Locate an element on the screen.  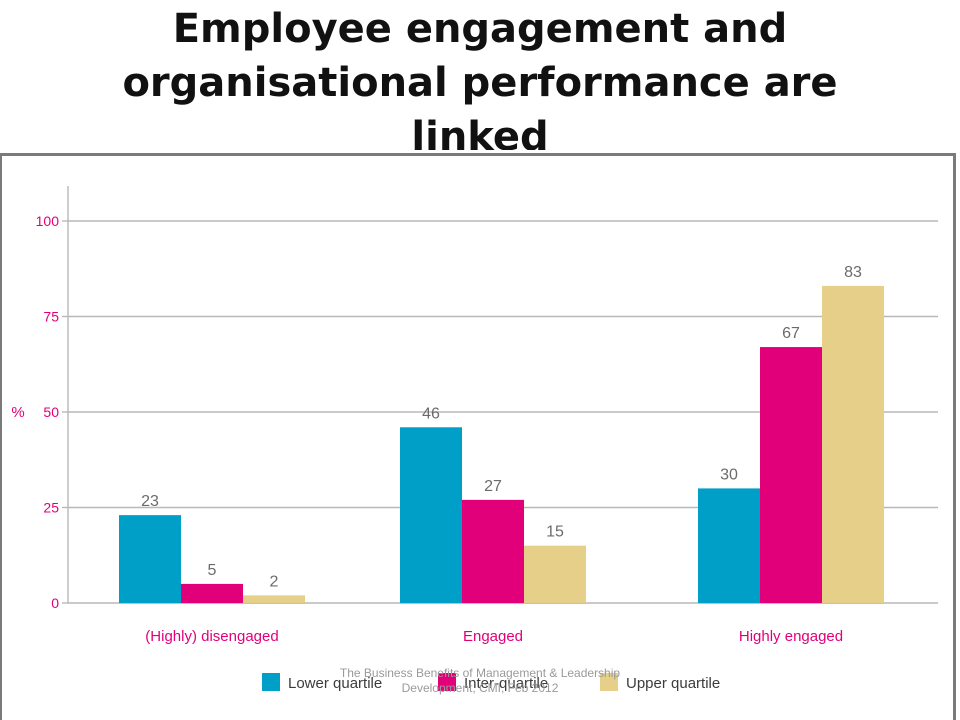
legend-label: Lower quartile is located at coordinates (335, 683).